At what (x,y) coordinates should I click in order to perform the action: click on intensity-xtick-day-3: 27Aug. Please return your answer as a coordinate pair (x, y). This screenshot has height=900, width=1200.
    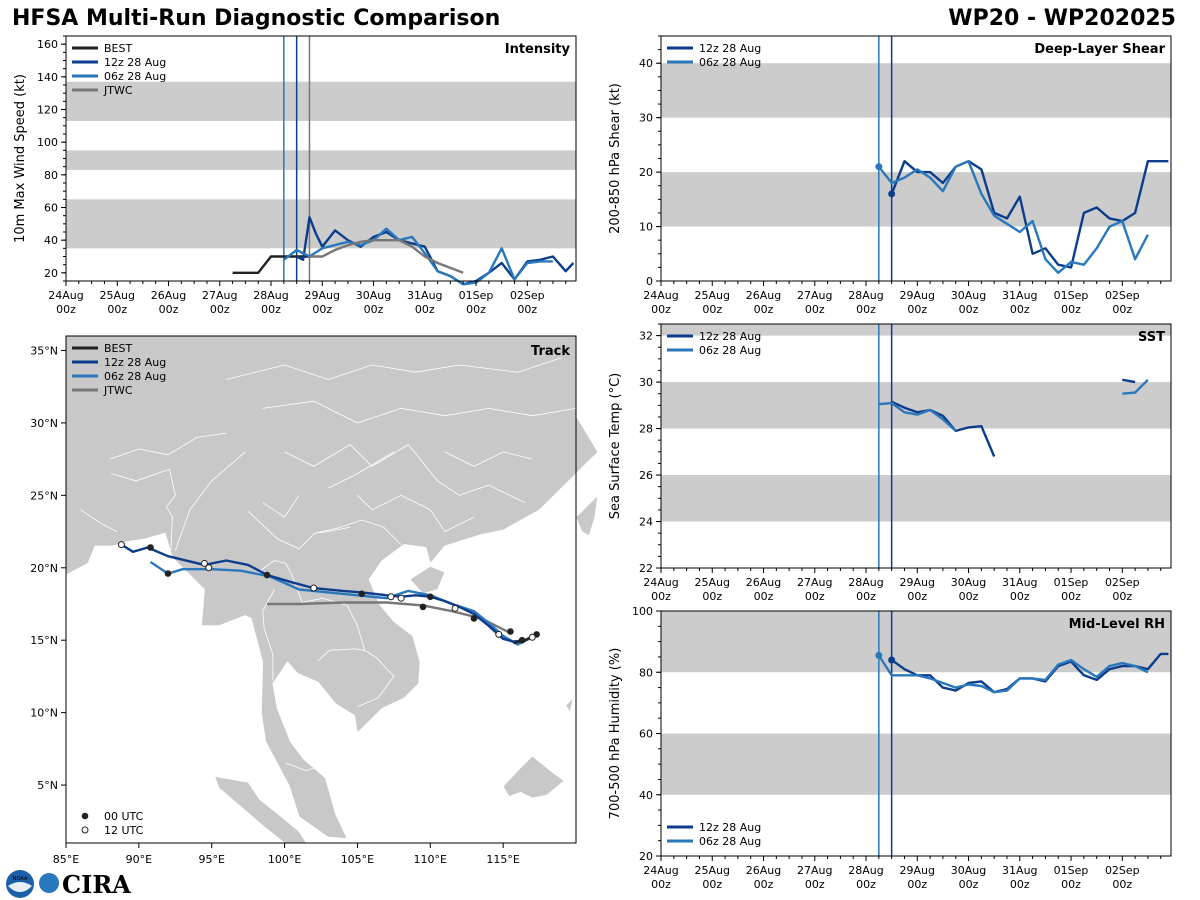
    Looking at the image, I should click on (219, 295).